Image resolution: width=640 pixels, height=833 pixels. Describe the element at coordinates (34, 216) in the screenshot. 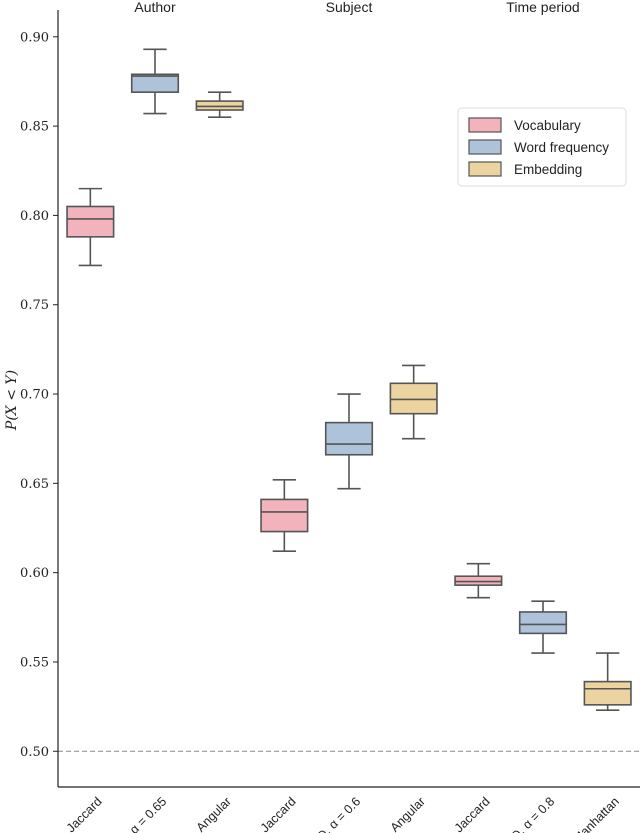

I see `y-tick-label: 0.80` at that location.